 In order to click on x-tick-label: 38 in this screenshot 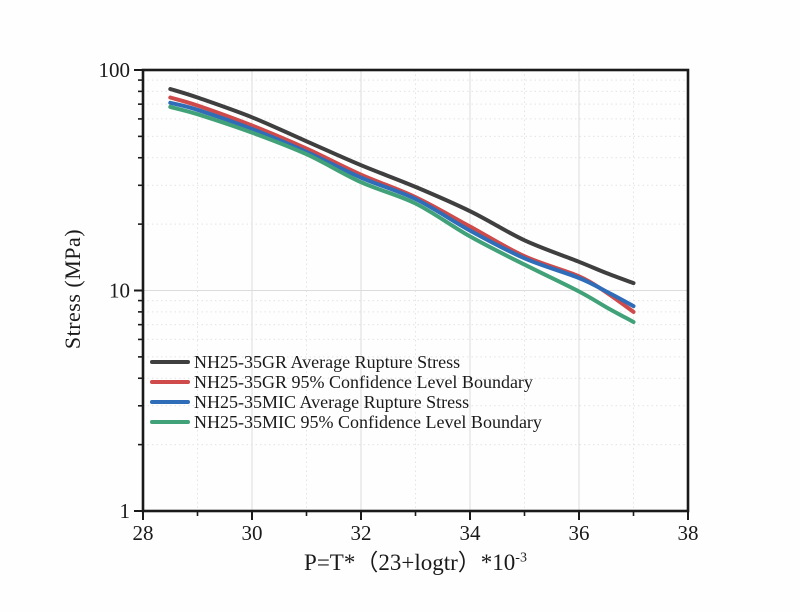, I will do `click(688, 533)`.